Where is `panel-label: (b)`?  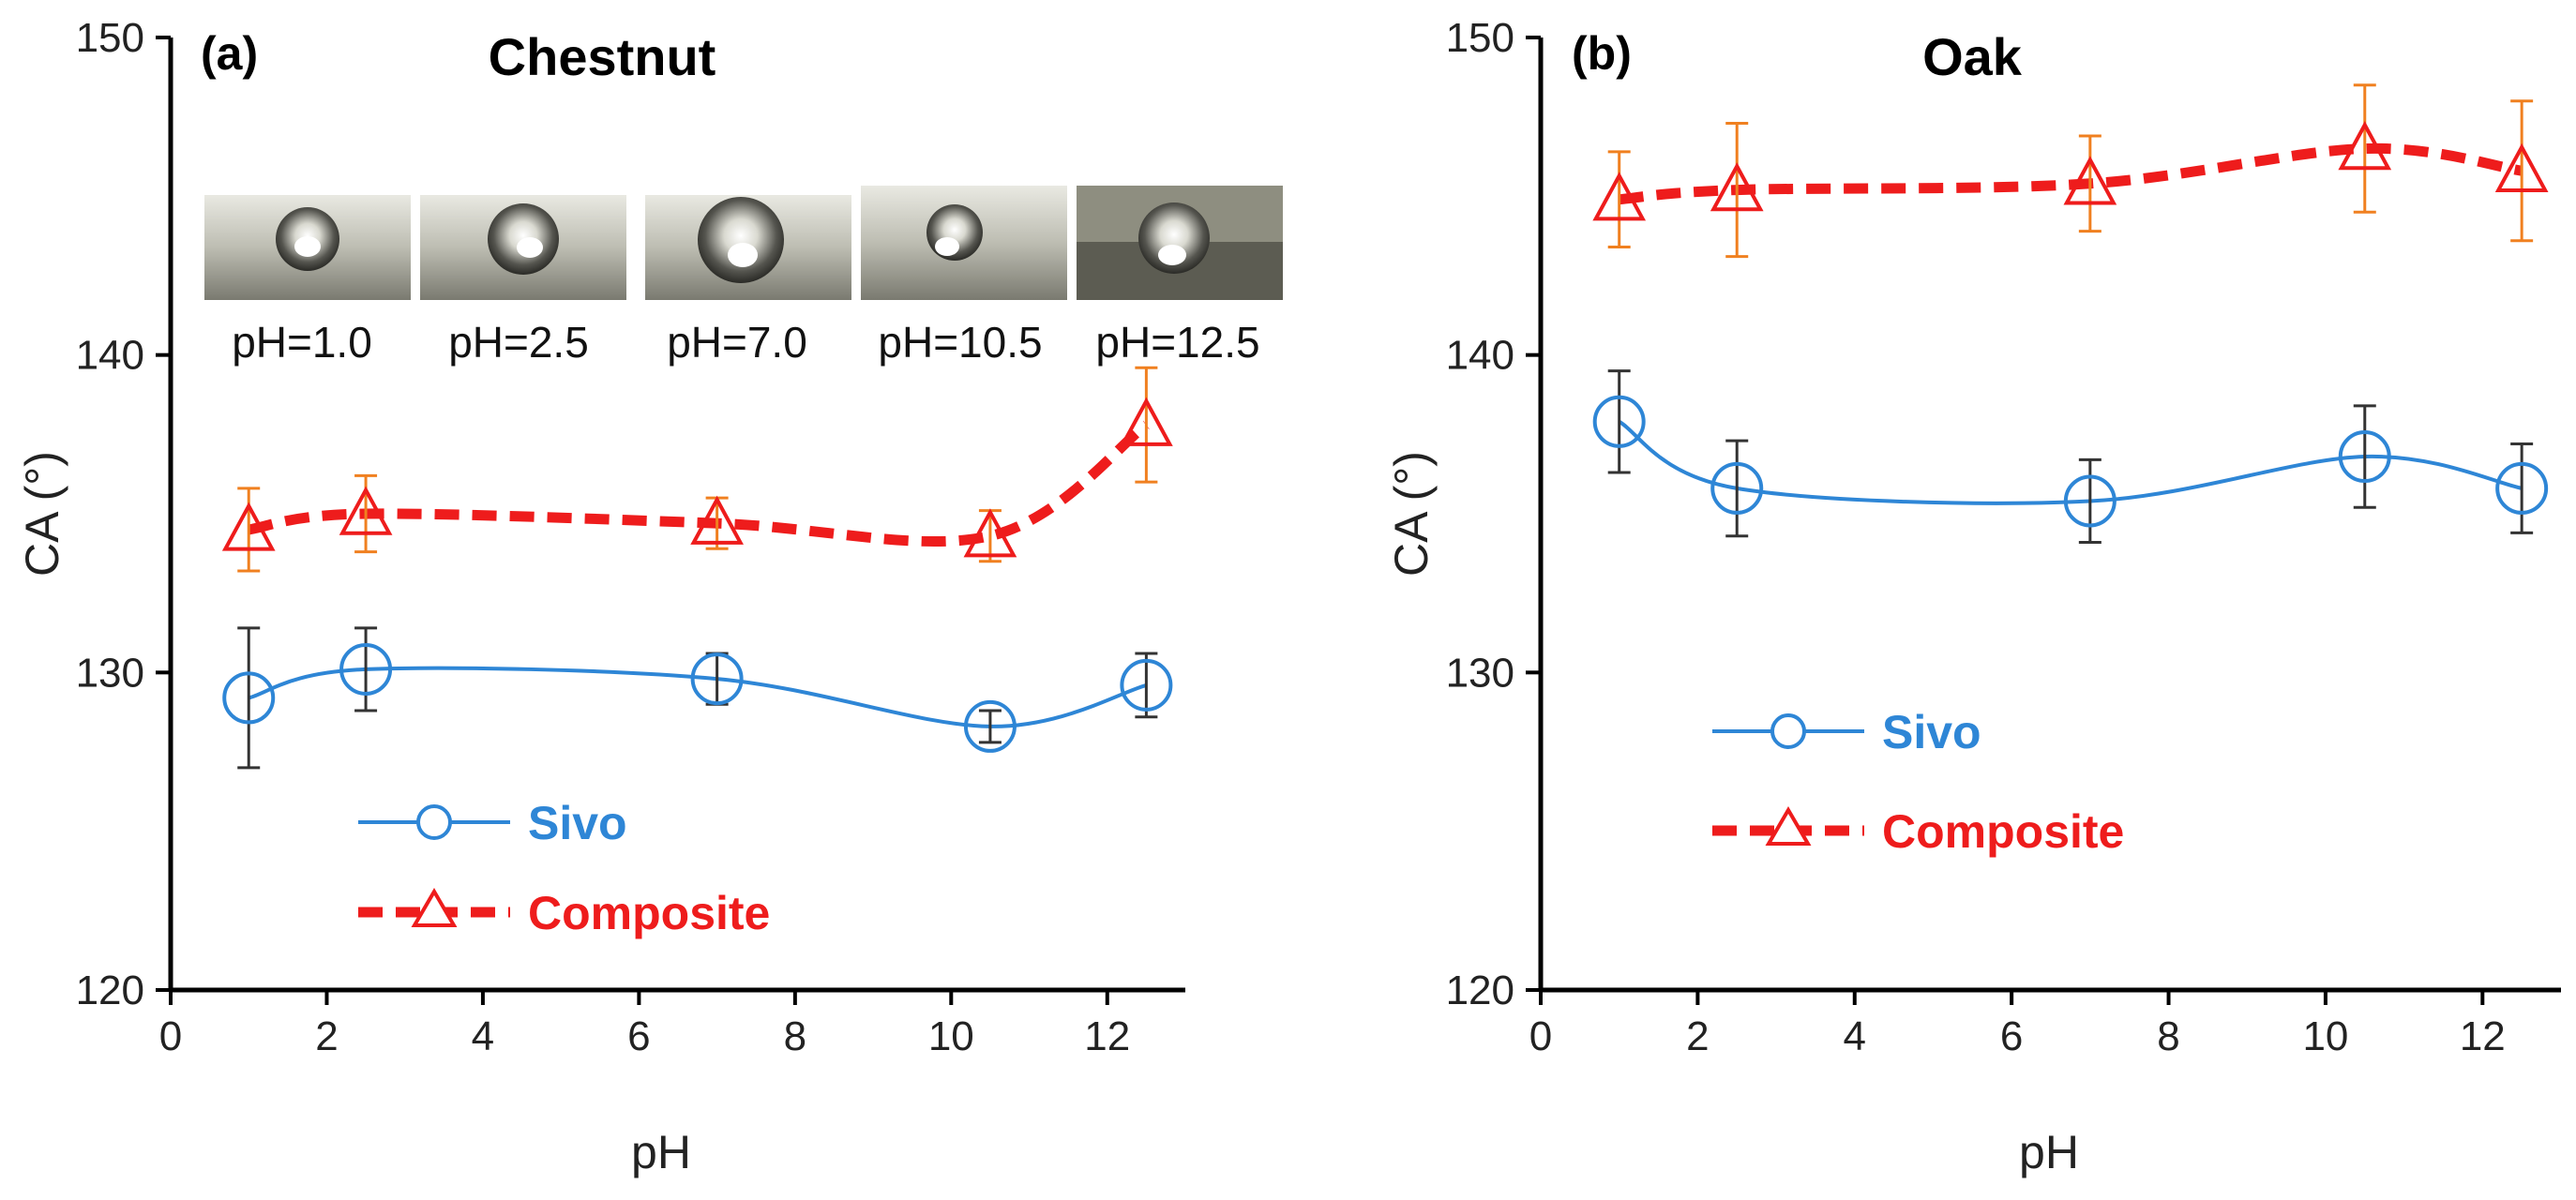 panel-label: (b) is located at coordinates (1602, 53).